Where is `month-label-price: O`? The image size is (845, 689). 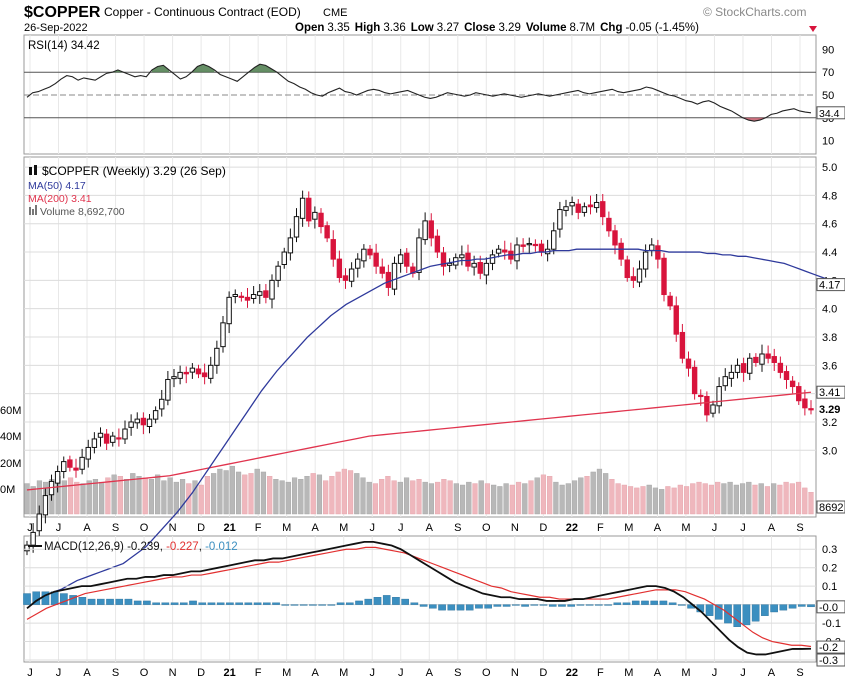
month-label-price: O is located at coordinates (144, 528).